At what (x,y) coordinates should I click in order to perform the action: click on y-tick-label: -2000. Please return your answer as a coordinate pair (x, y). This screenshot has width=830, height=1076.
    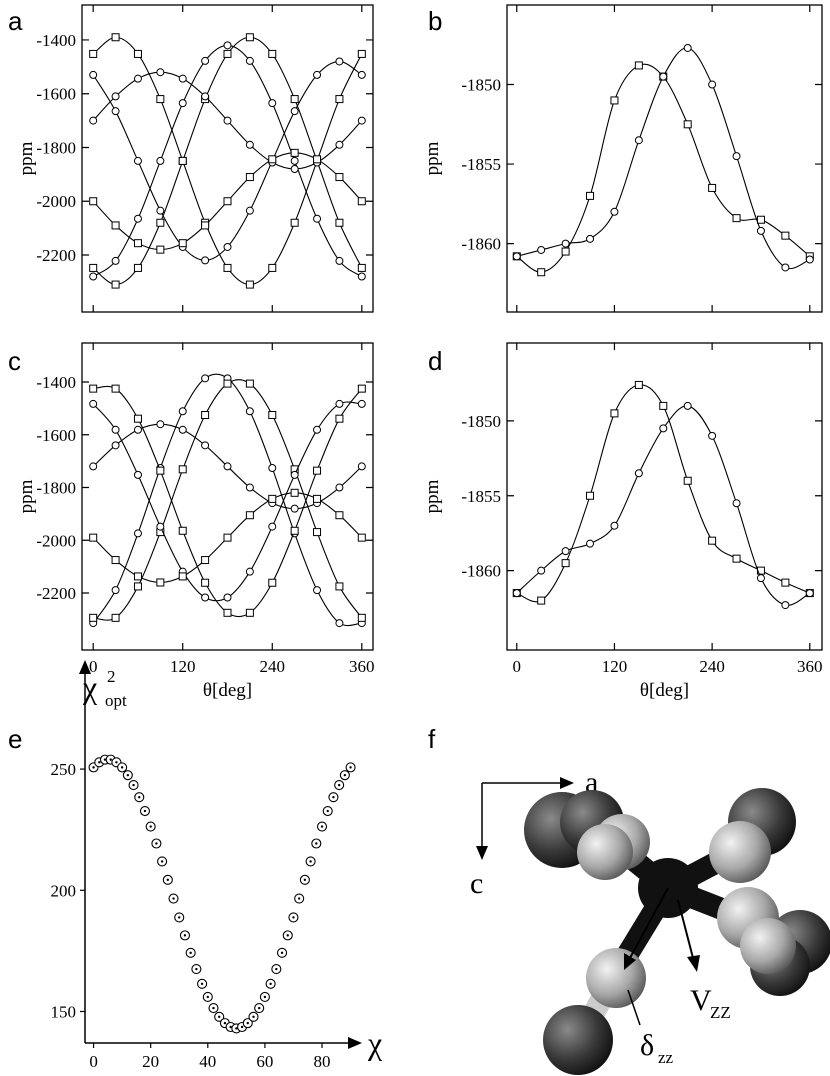
    Looking at the image, I should click on (56, 201).